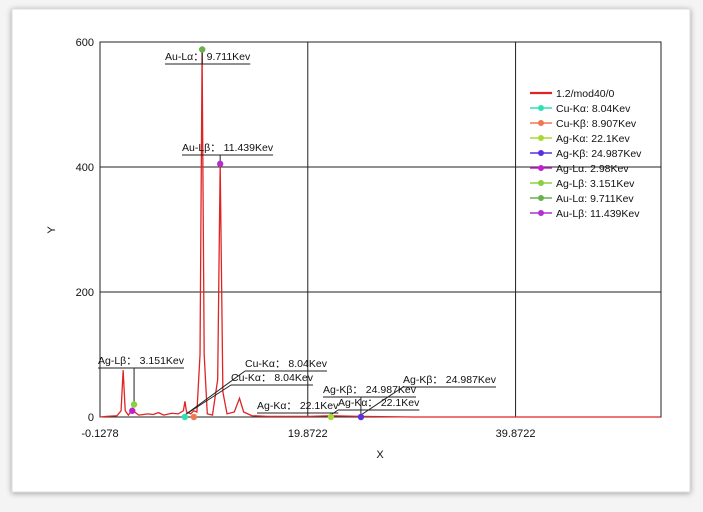 This screenshot has height=512, width=703. Describe the element at coordinates (593, 139) in the screenshot. I see `legend-label: Ag-Kα: 22.1Kev` at that location.